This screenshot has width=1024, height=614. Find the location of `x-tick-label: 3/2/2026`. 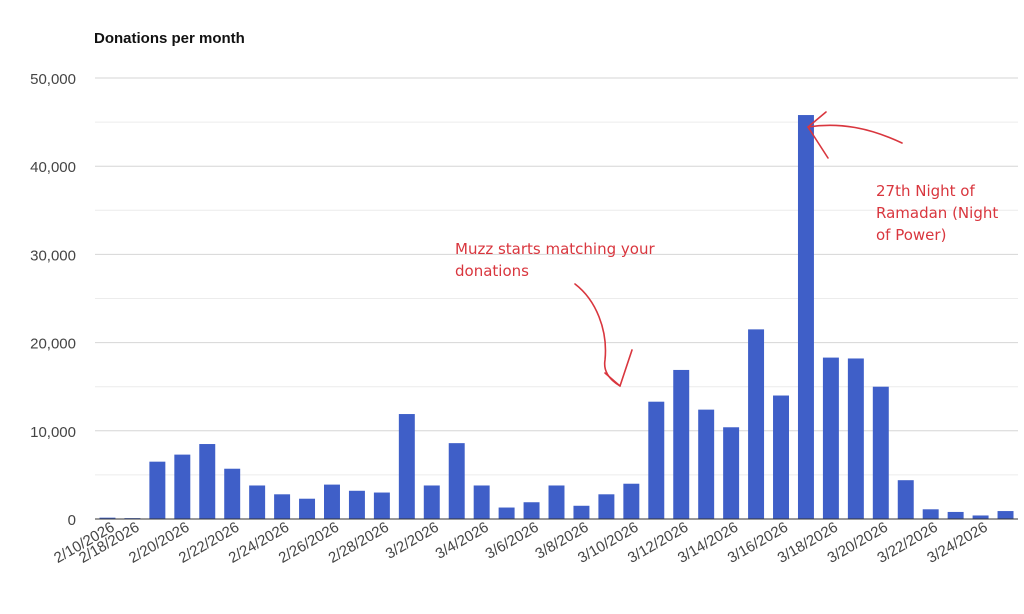

x-tick-label: 3/2/2026 is located at coordinates (412, 541).